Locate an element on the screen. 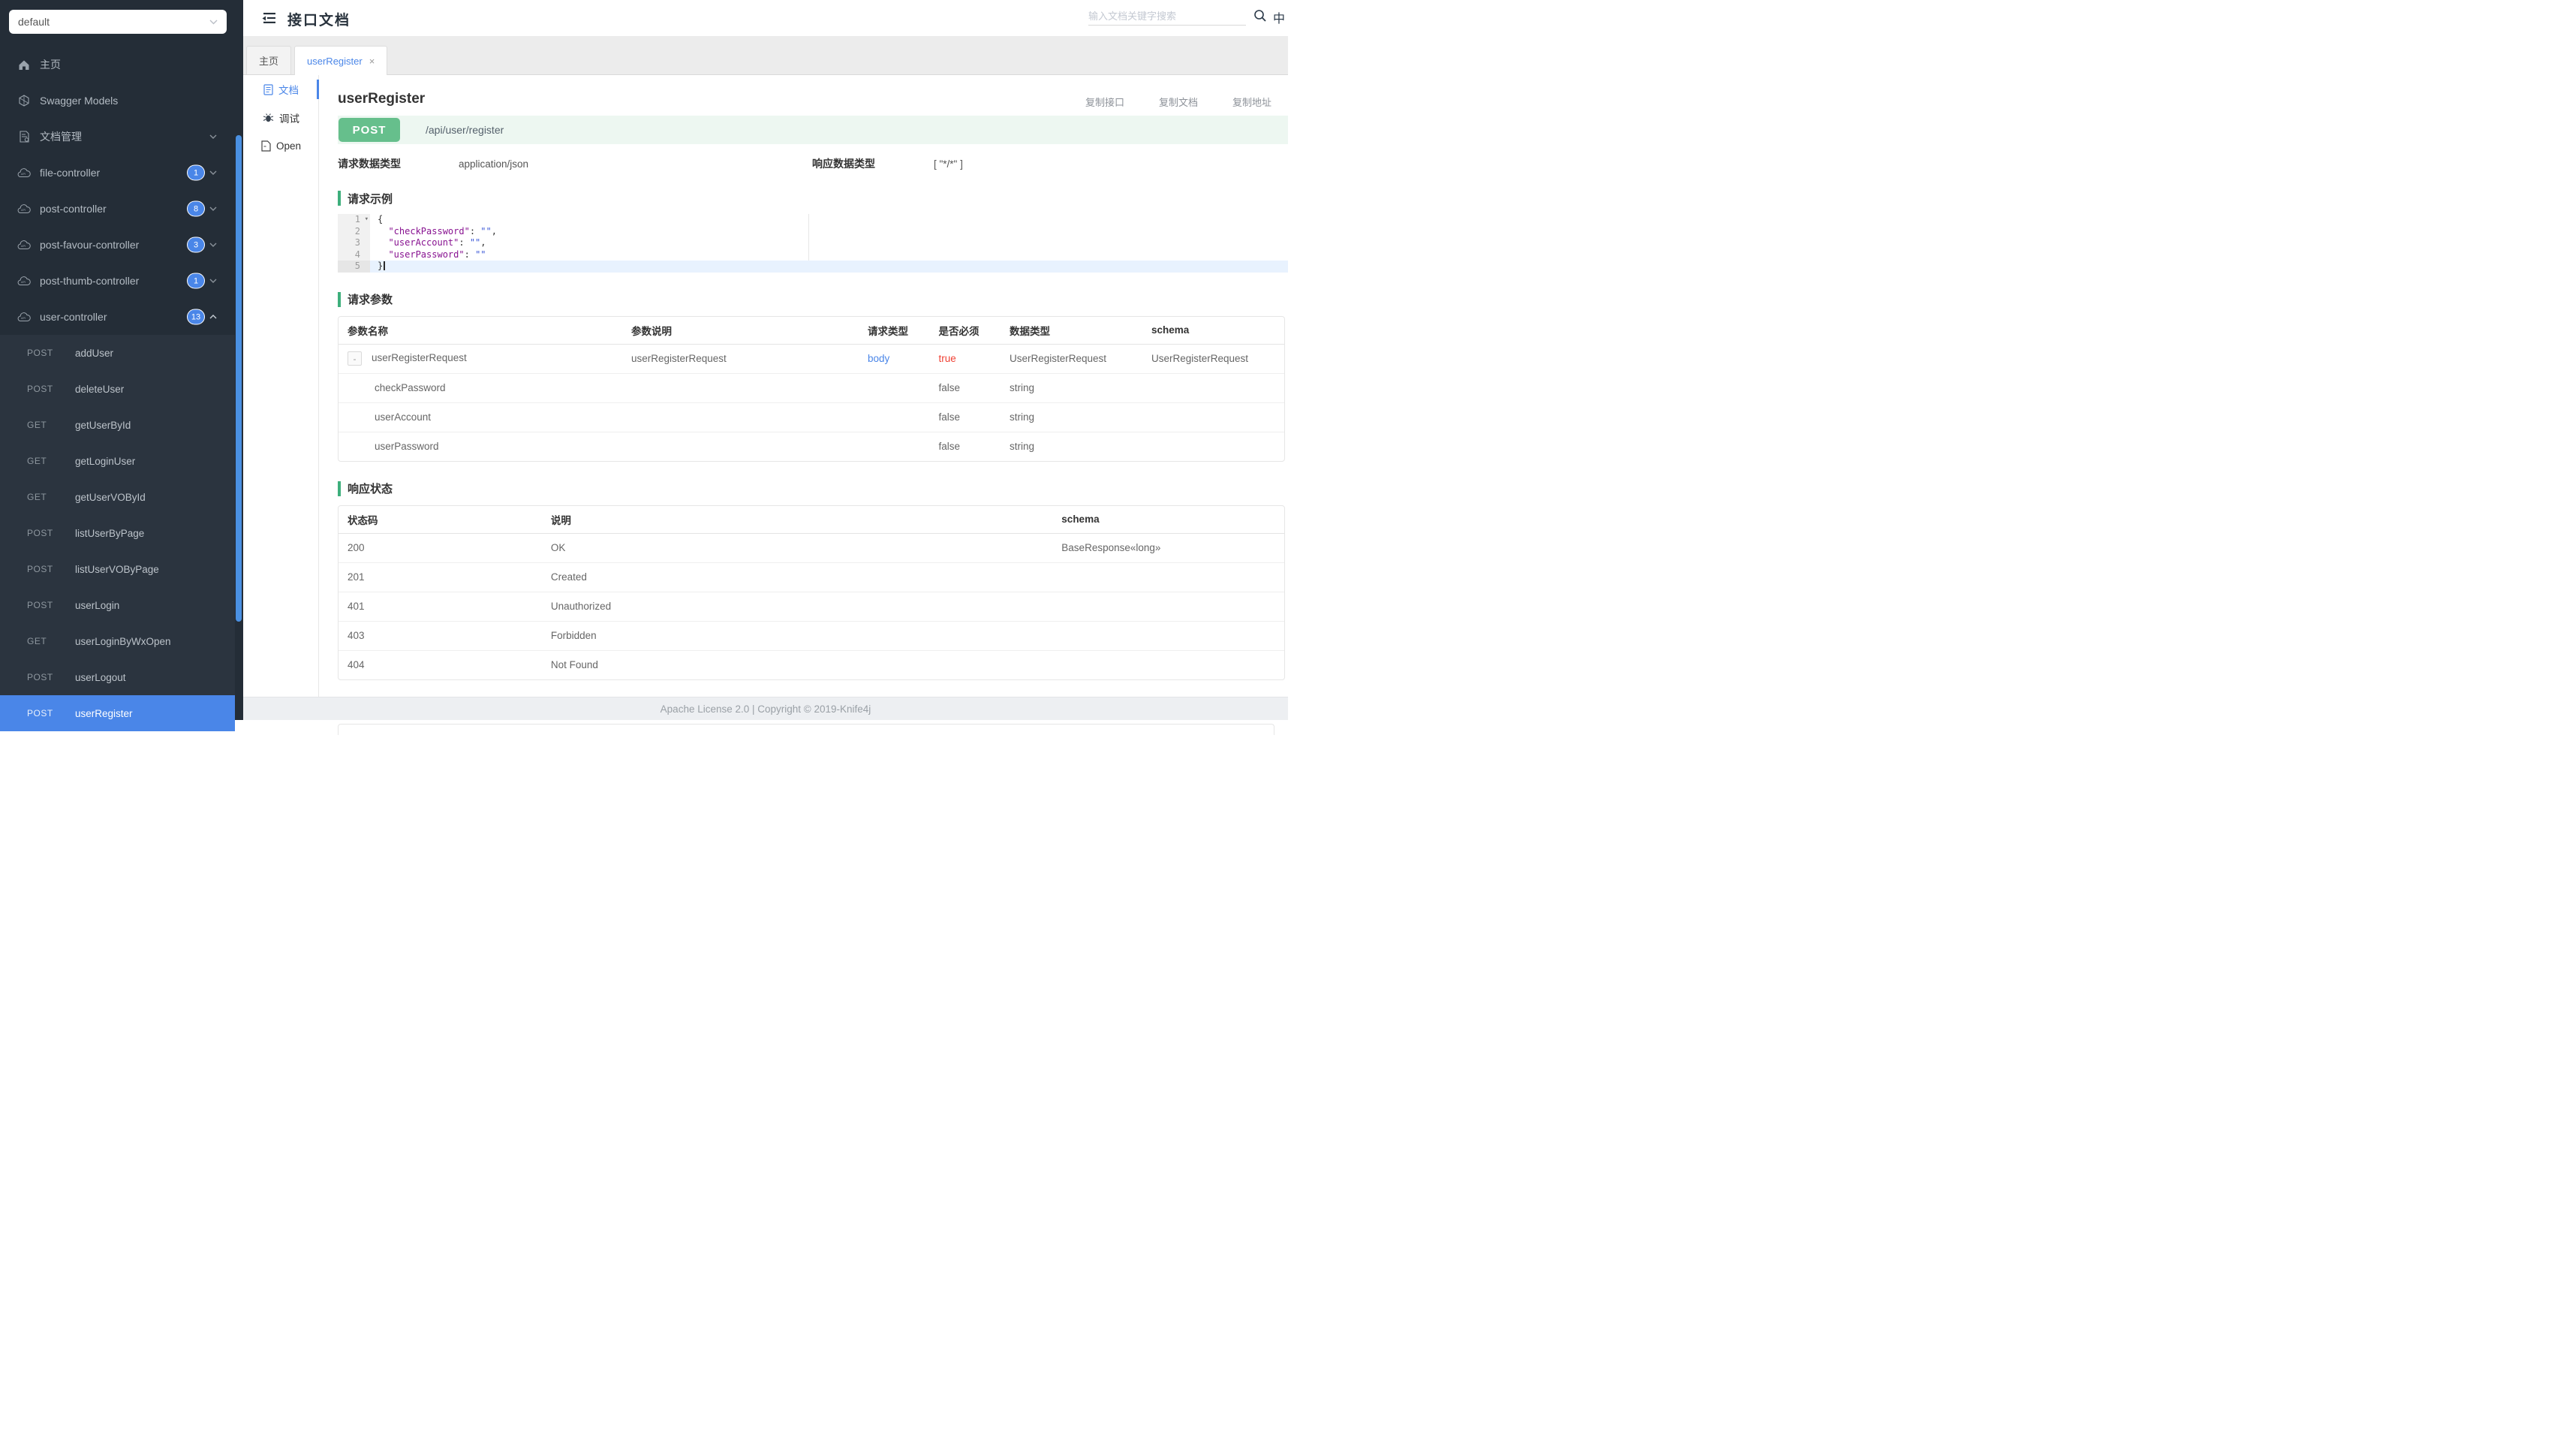 This screenshot has width=2576, height=1440. status-desc: Created is located at coordinates (797, 577).